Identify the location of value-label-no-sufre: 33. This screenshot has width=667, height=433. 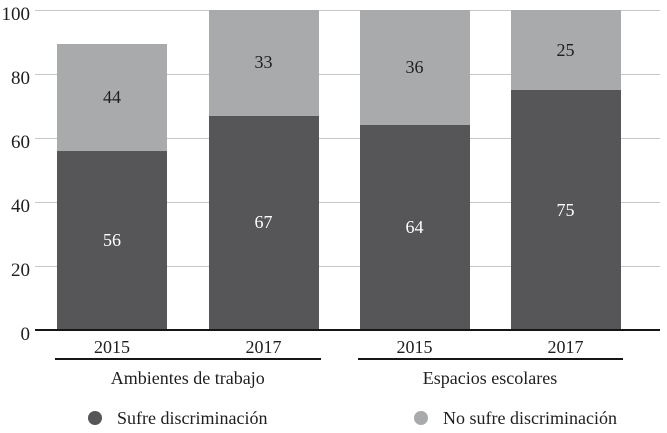
(263, 62).